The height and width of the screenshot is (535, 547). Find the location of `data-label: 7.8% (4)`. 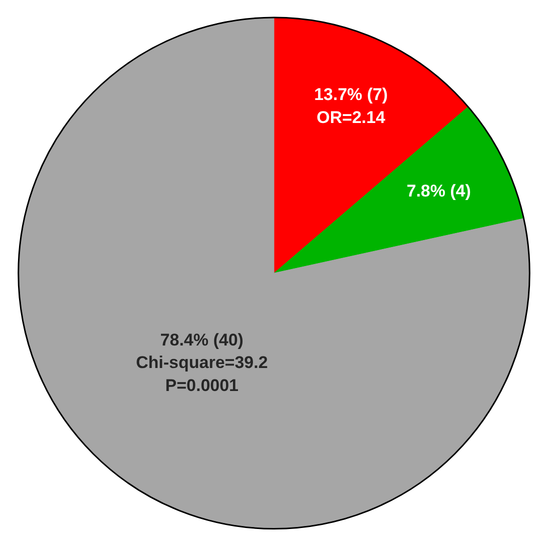

data-label: 7.8% (4) is located at coordinates (438, 191).